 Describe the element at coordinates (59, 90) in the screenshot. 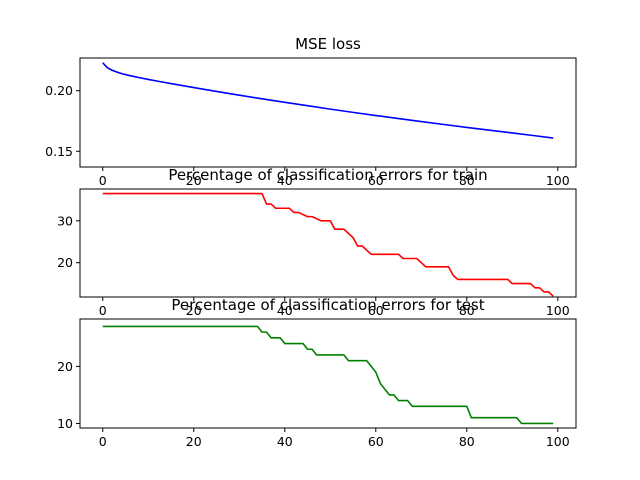

I see `y-tick-label: 0.20` at that location.